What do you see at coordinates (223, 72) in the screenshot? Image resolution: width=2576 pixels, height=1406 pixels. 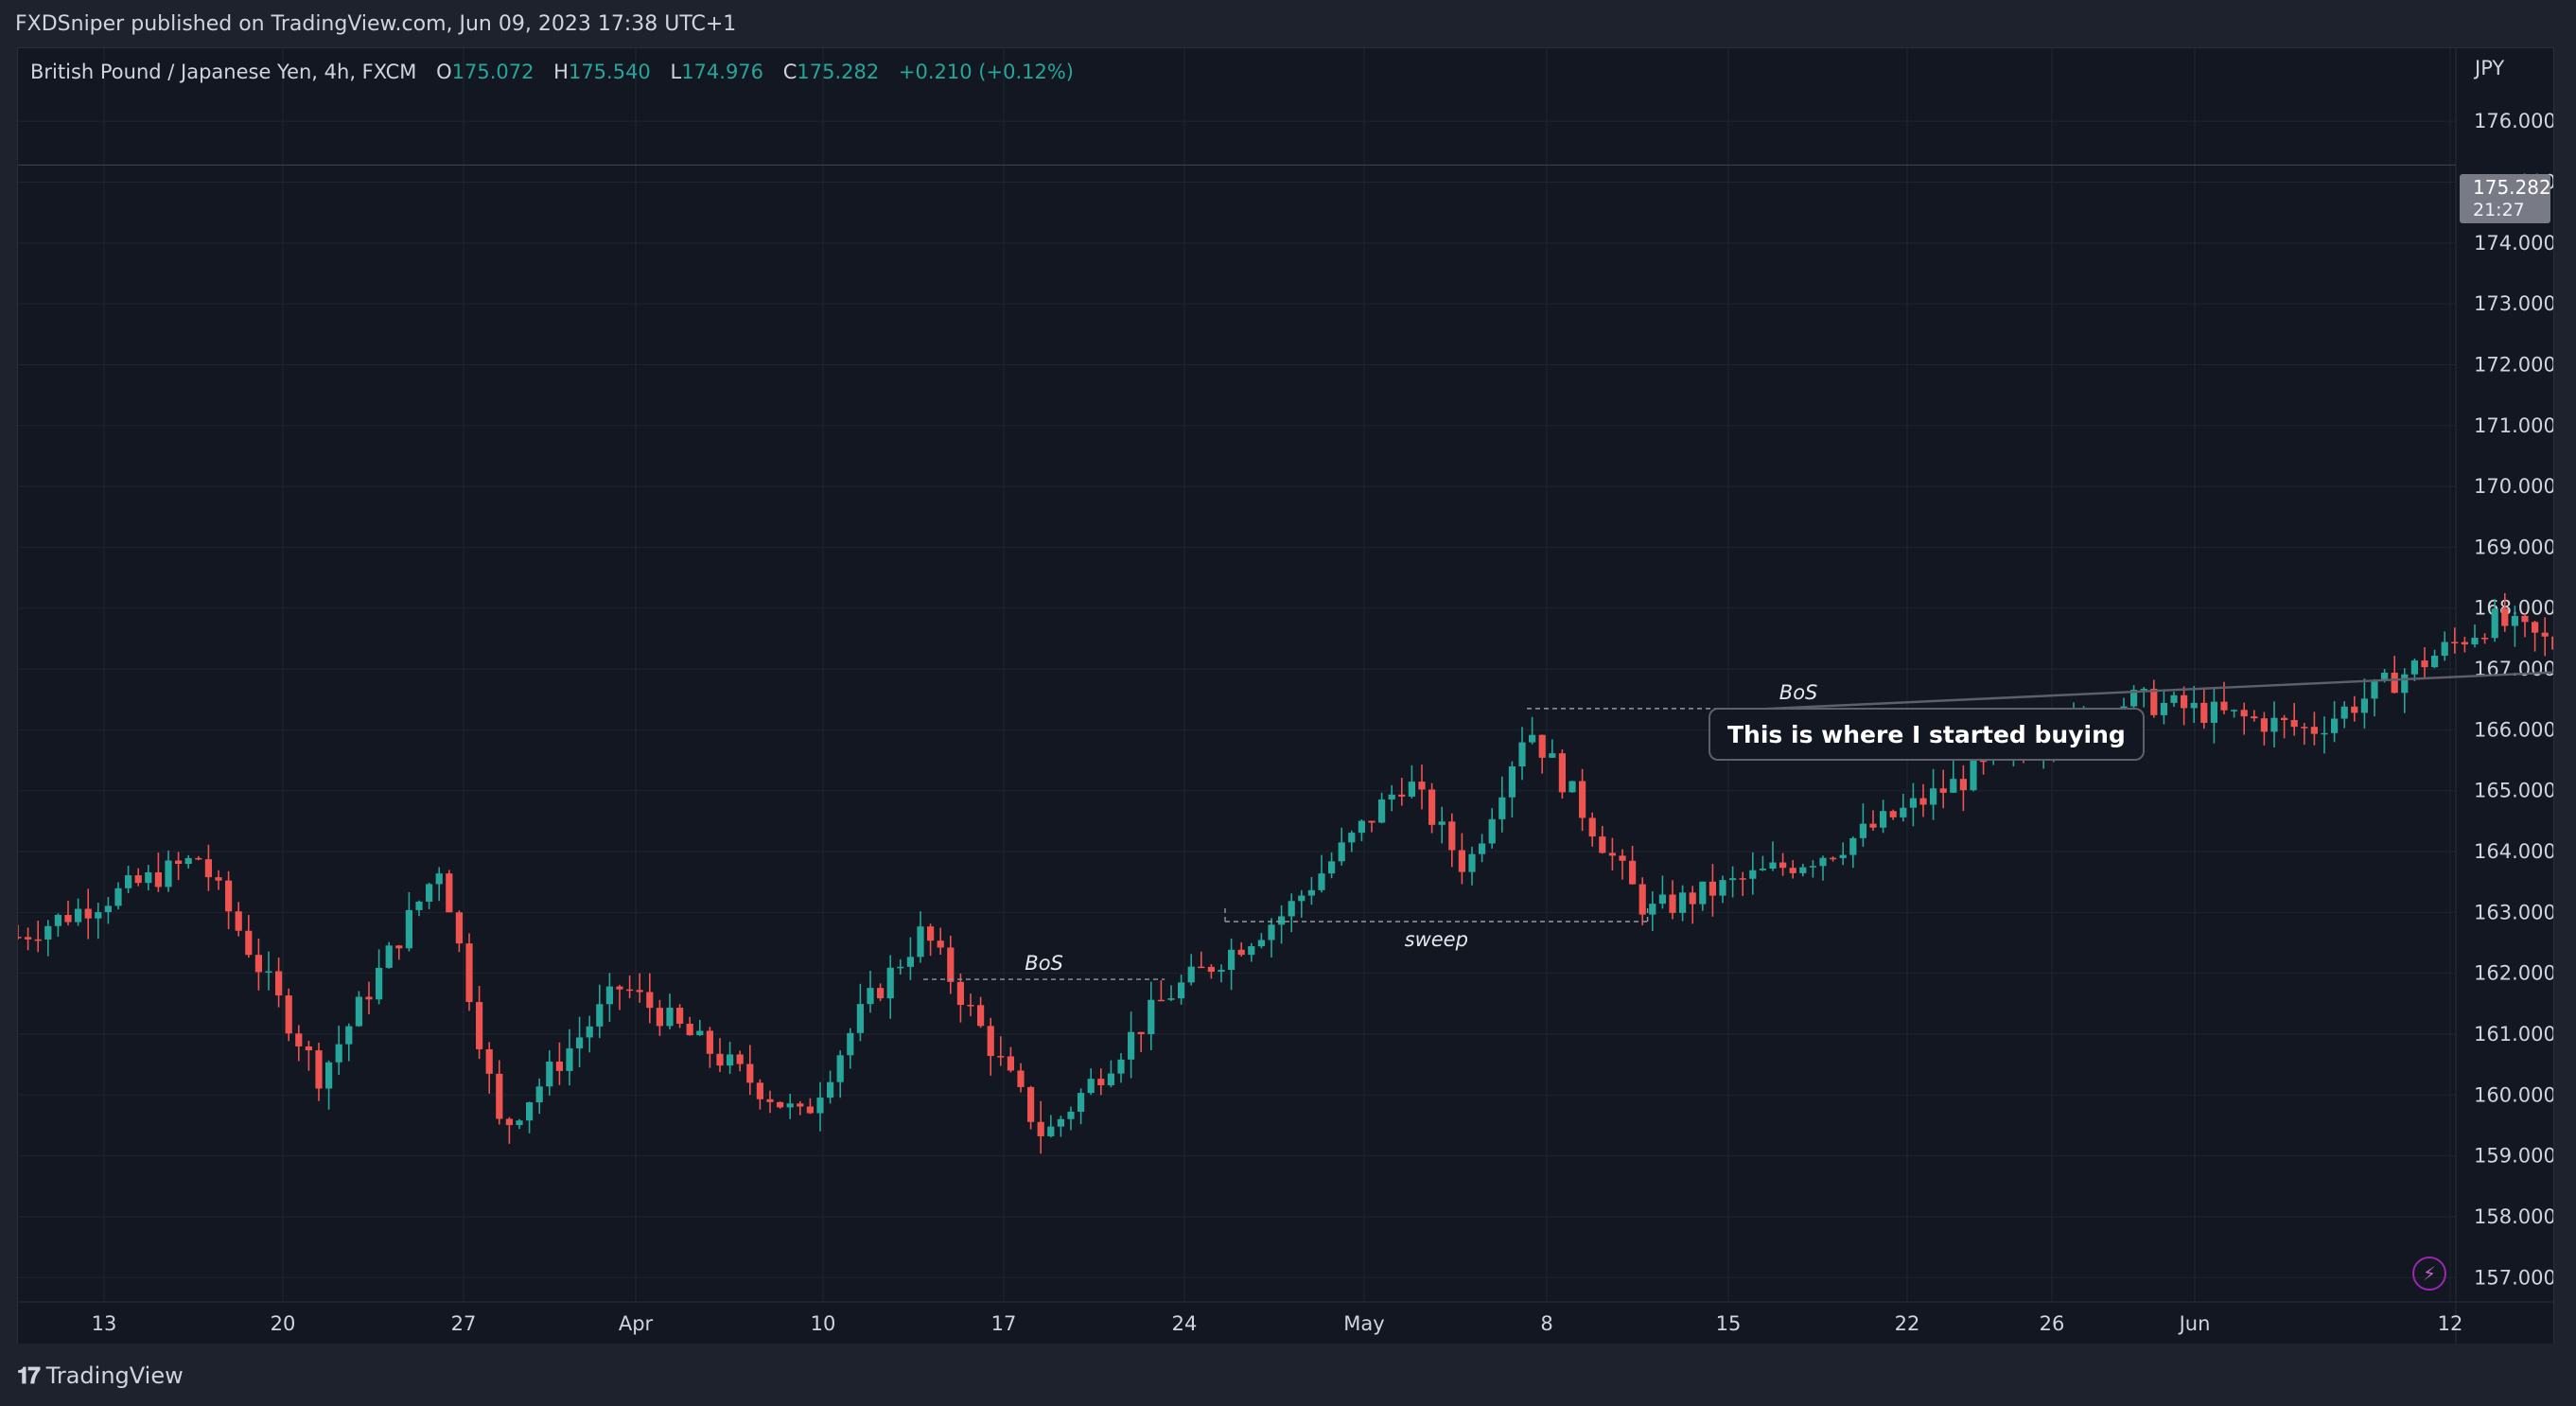 I see `symbol-name: British Pound / Japanese Yen, 4h, FXCM` at bounding box center [223, 72].